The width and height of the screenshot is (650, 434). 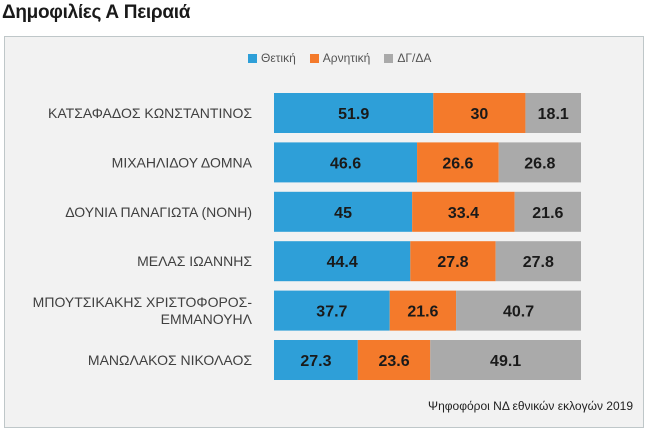 I want to click on chart-legend: Θετική Αρνητική ΔΓ/ΔΑ, so click(x=339, y=58).